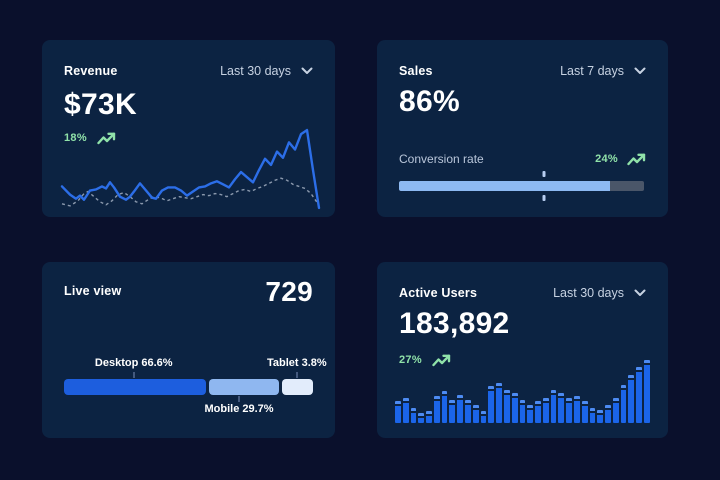 The image size is (720, 480). What do you see at coordinates (239, 409) in the screenshot?
I see `mobile-share-label: Mobile 29.7%` at bounding box center [239, 409].